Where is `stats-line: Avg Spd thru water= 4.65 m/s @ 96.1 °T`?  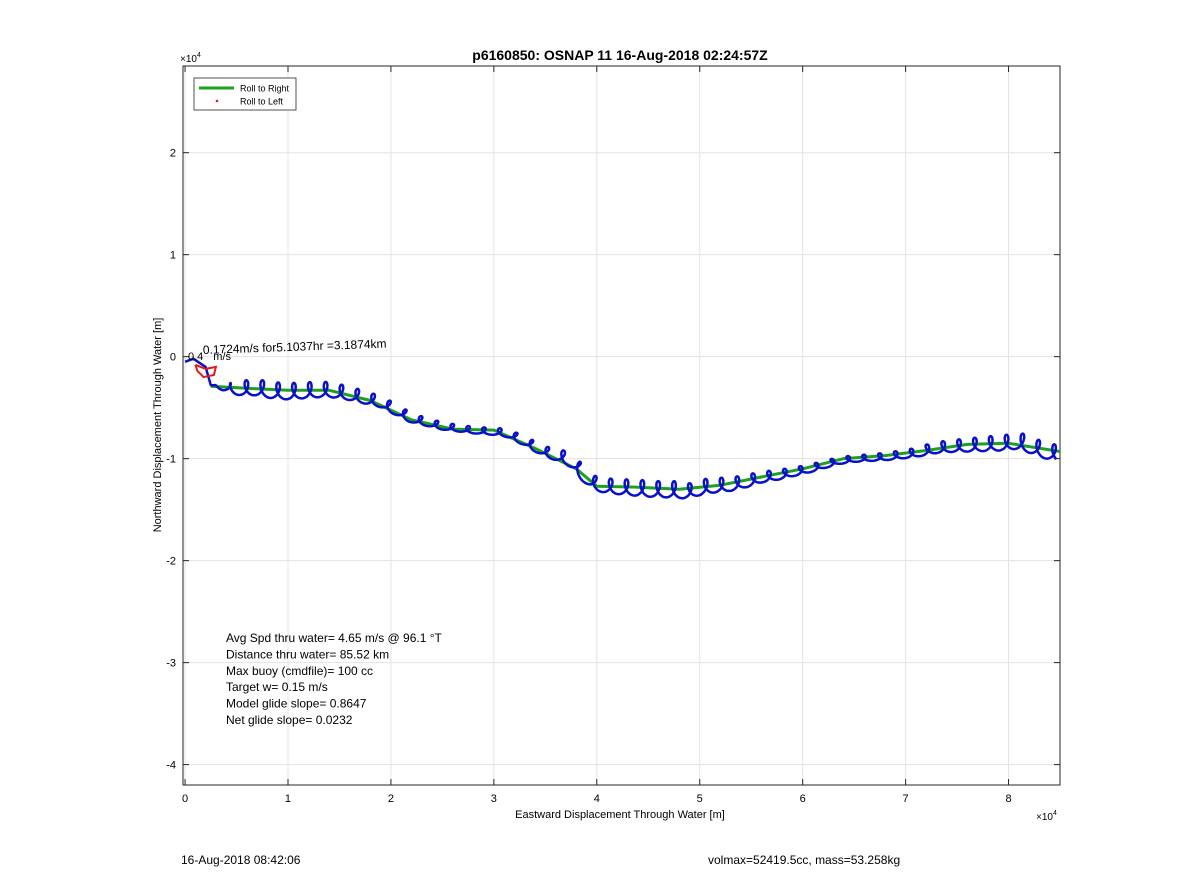
stats-line: Avg Spd thru water= 4.65 m/s @ 96.1 °T is located at coordinates (334, 638).